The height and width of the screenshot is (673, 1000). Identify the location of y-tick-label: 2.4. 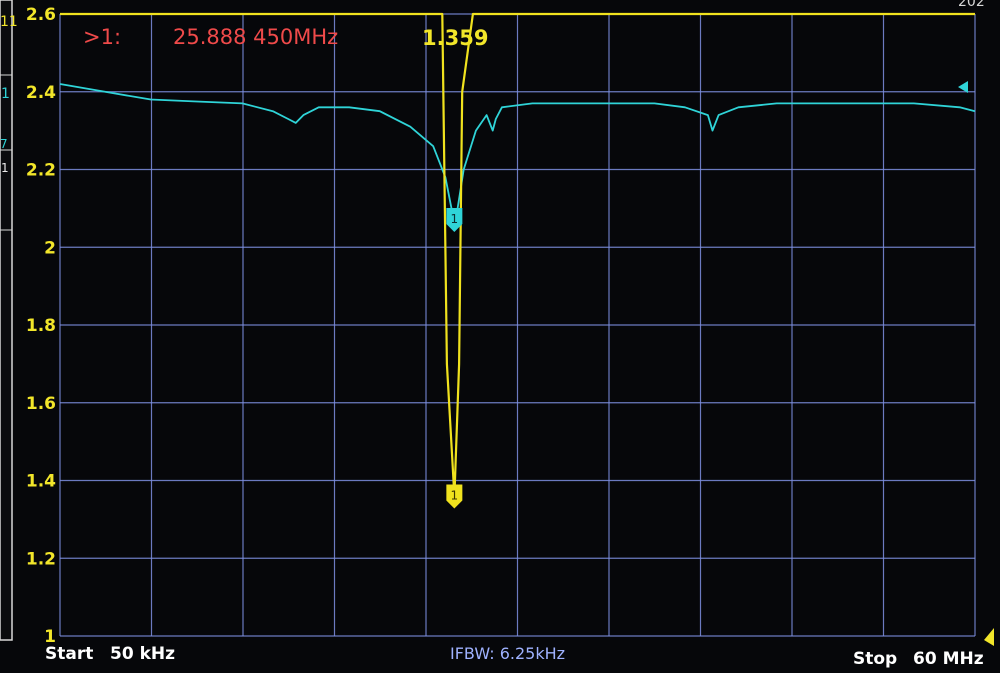
(41, 93).